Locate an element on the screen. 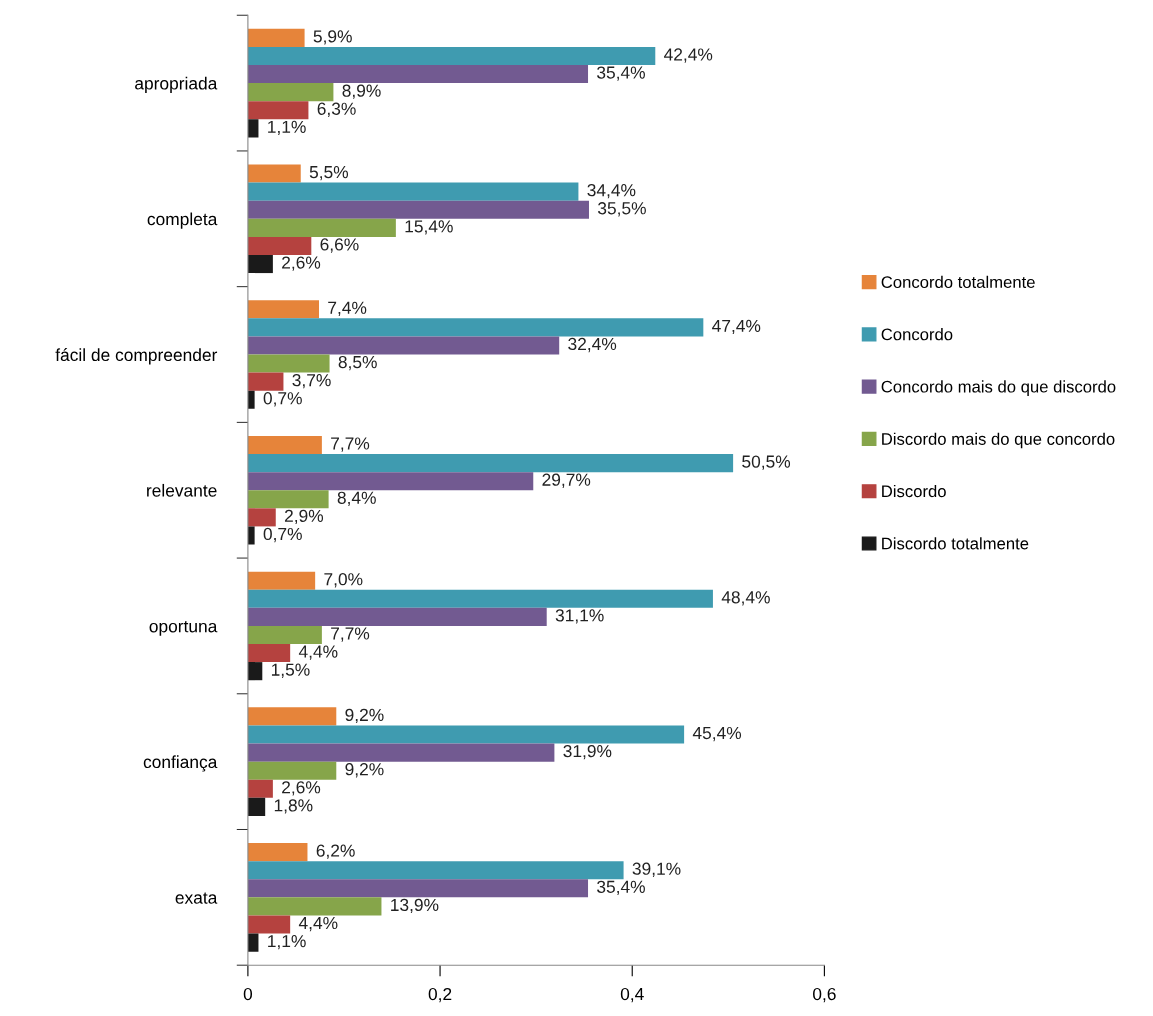 The width and height of the screenshot is (1153, 1016). data-label: 5,5% is located at coordinates (329, 173).